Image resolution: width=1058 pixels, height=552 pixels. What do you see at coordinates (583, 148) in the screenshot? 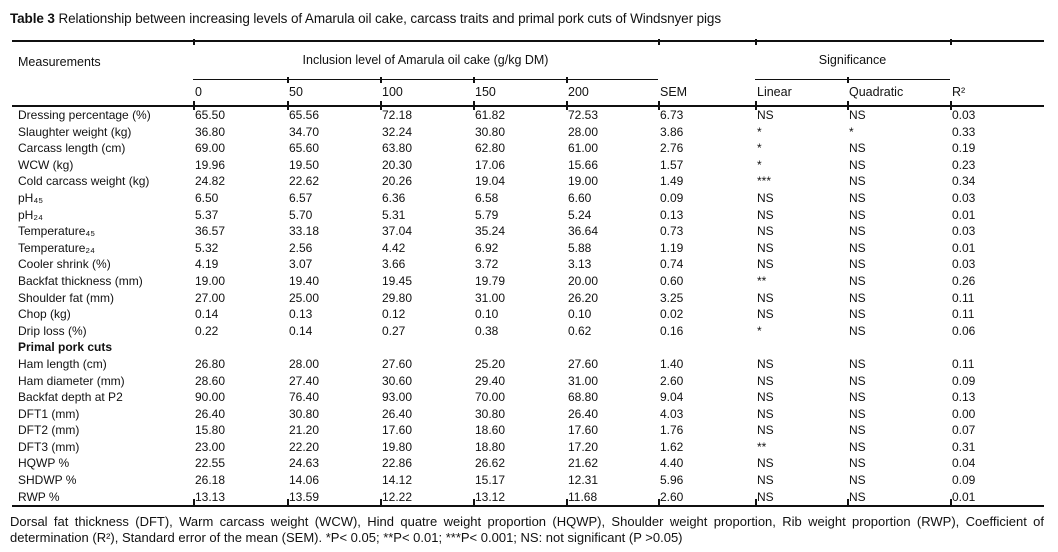
I see `cell-value: 61.00` at bounding box center [583, 148].